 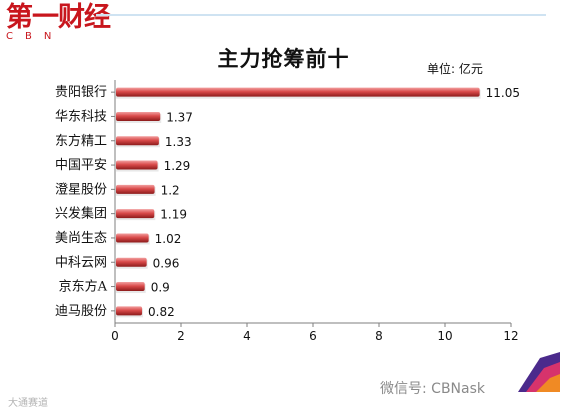 I want to click on category-label: 东方精工, so click(x=81, y=141).